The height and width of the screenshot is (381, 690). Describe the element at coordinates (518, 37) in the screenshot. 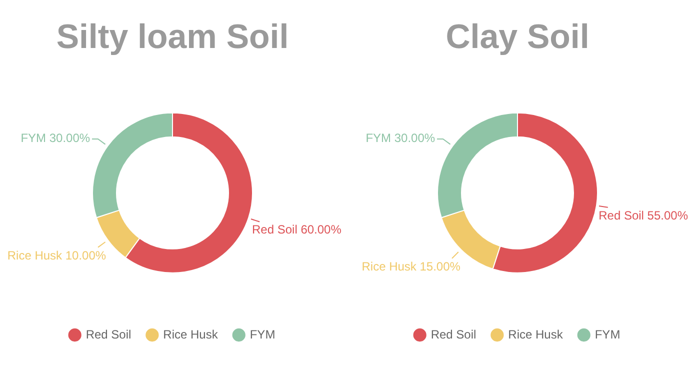

I see `chart-title: Clay Soil` at that location.